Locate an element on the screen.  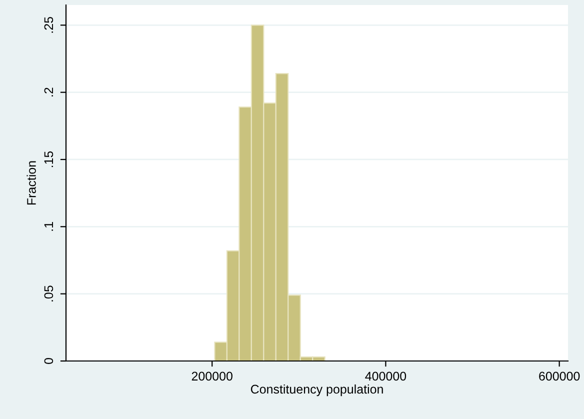
x-axis-title: Constituency population is located at coordinates (316, 390).